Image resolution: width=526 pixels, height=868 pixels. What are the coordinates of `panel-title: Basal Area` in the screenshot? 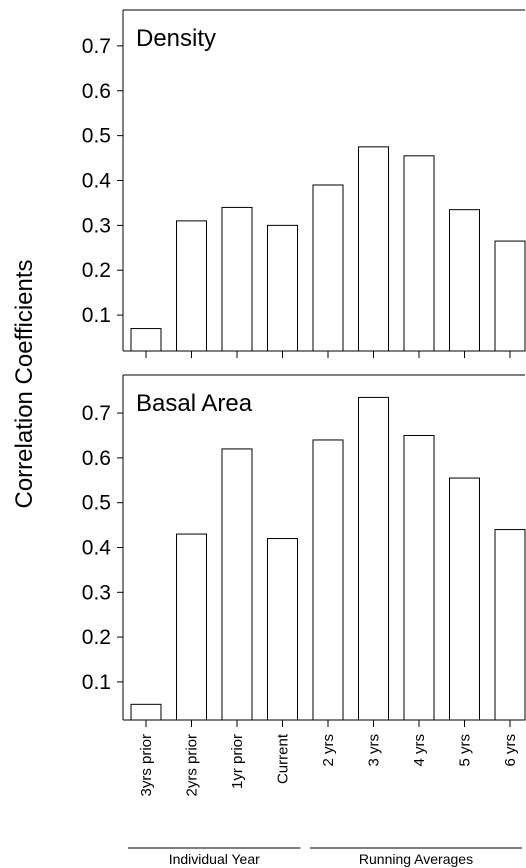 It's located at (194, 403).